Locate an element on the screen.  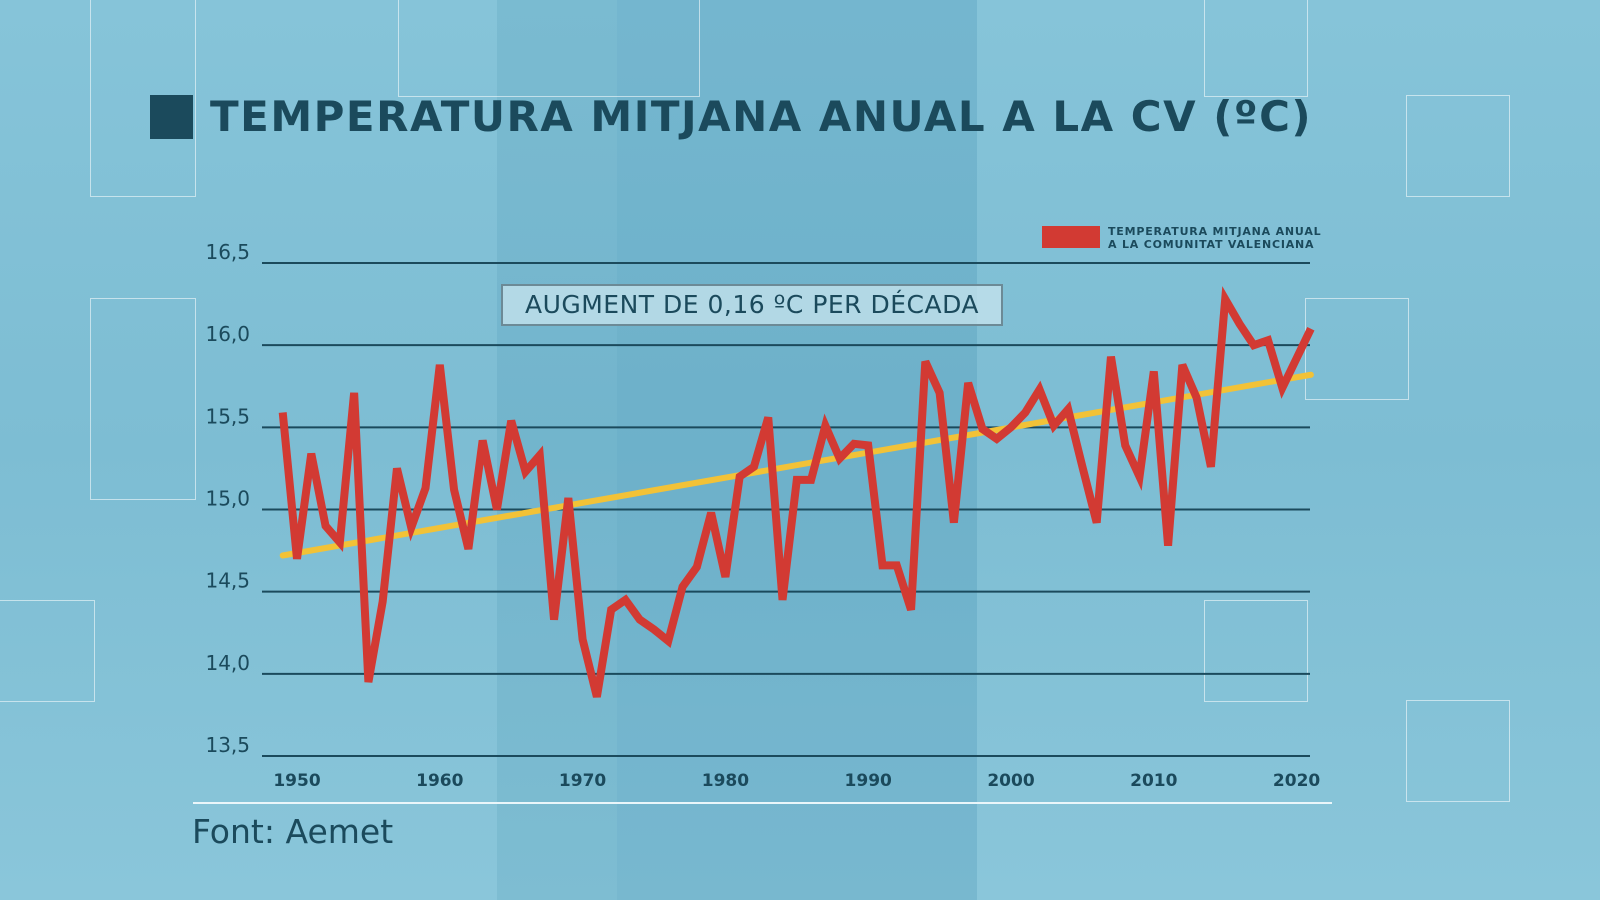
trend-line is located at coordinates (796, 465).